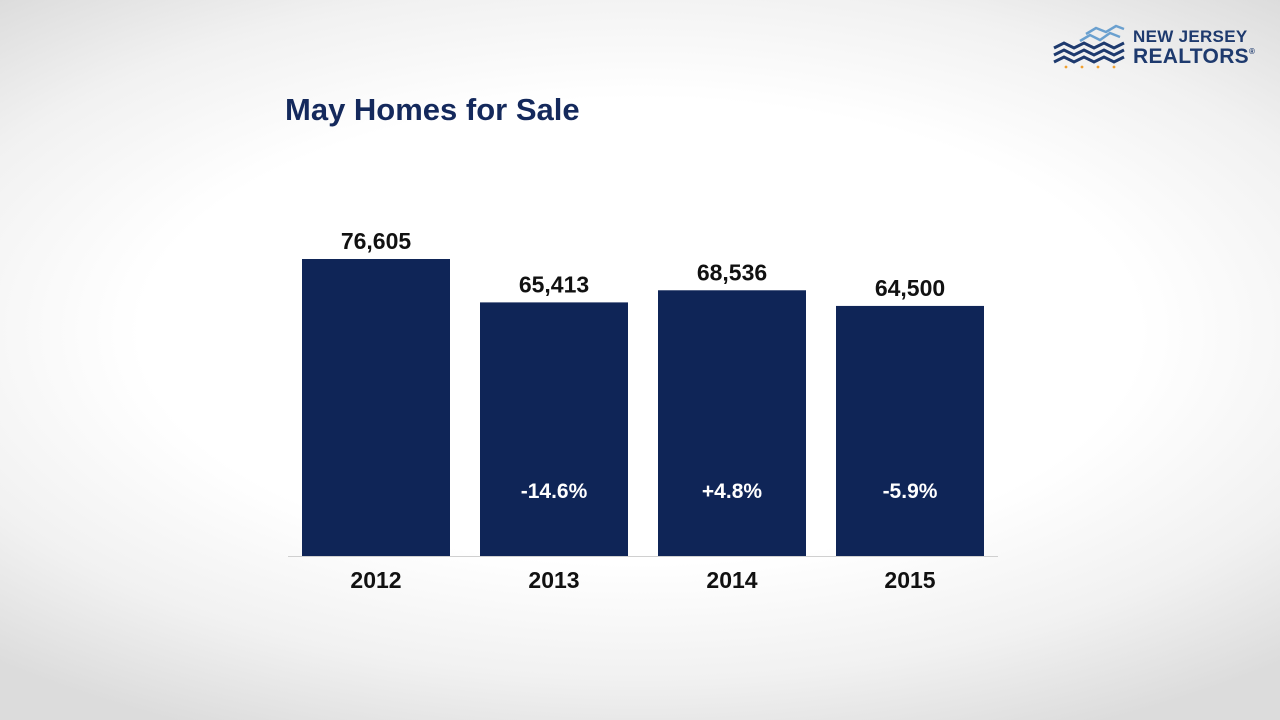 The width and height of the screenshot is (1280, 720). Describe the element at coordinates (554, 429) in the screenshot. I see `bar-2013` at that location.